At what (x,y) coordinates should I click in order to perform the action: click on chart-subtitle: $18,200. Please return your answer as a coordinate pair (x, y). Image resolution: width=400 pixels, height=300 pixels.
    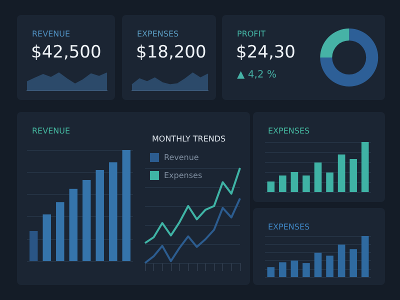
    Looking at the image, I should click on (171, 52).